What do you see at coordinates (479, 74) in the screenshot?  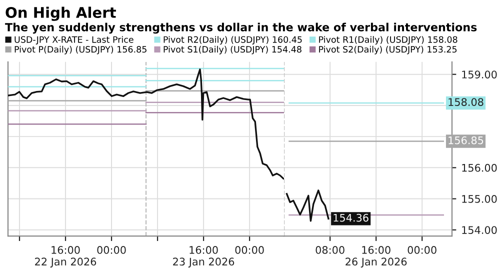 I see `y-tick-label: 159.00` at bounding box center [479, 74].